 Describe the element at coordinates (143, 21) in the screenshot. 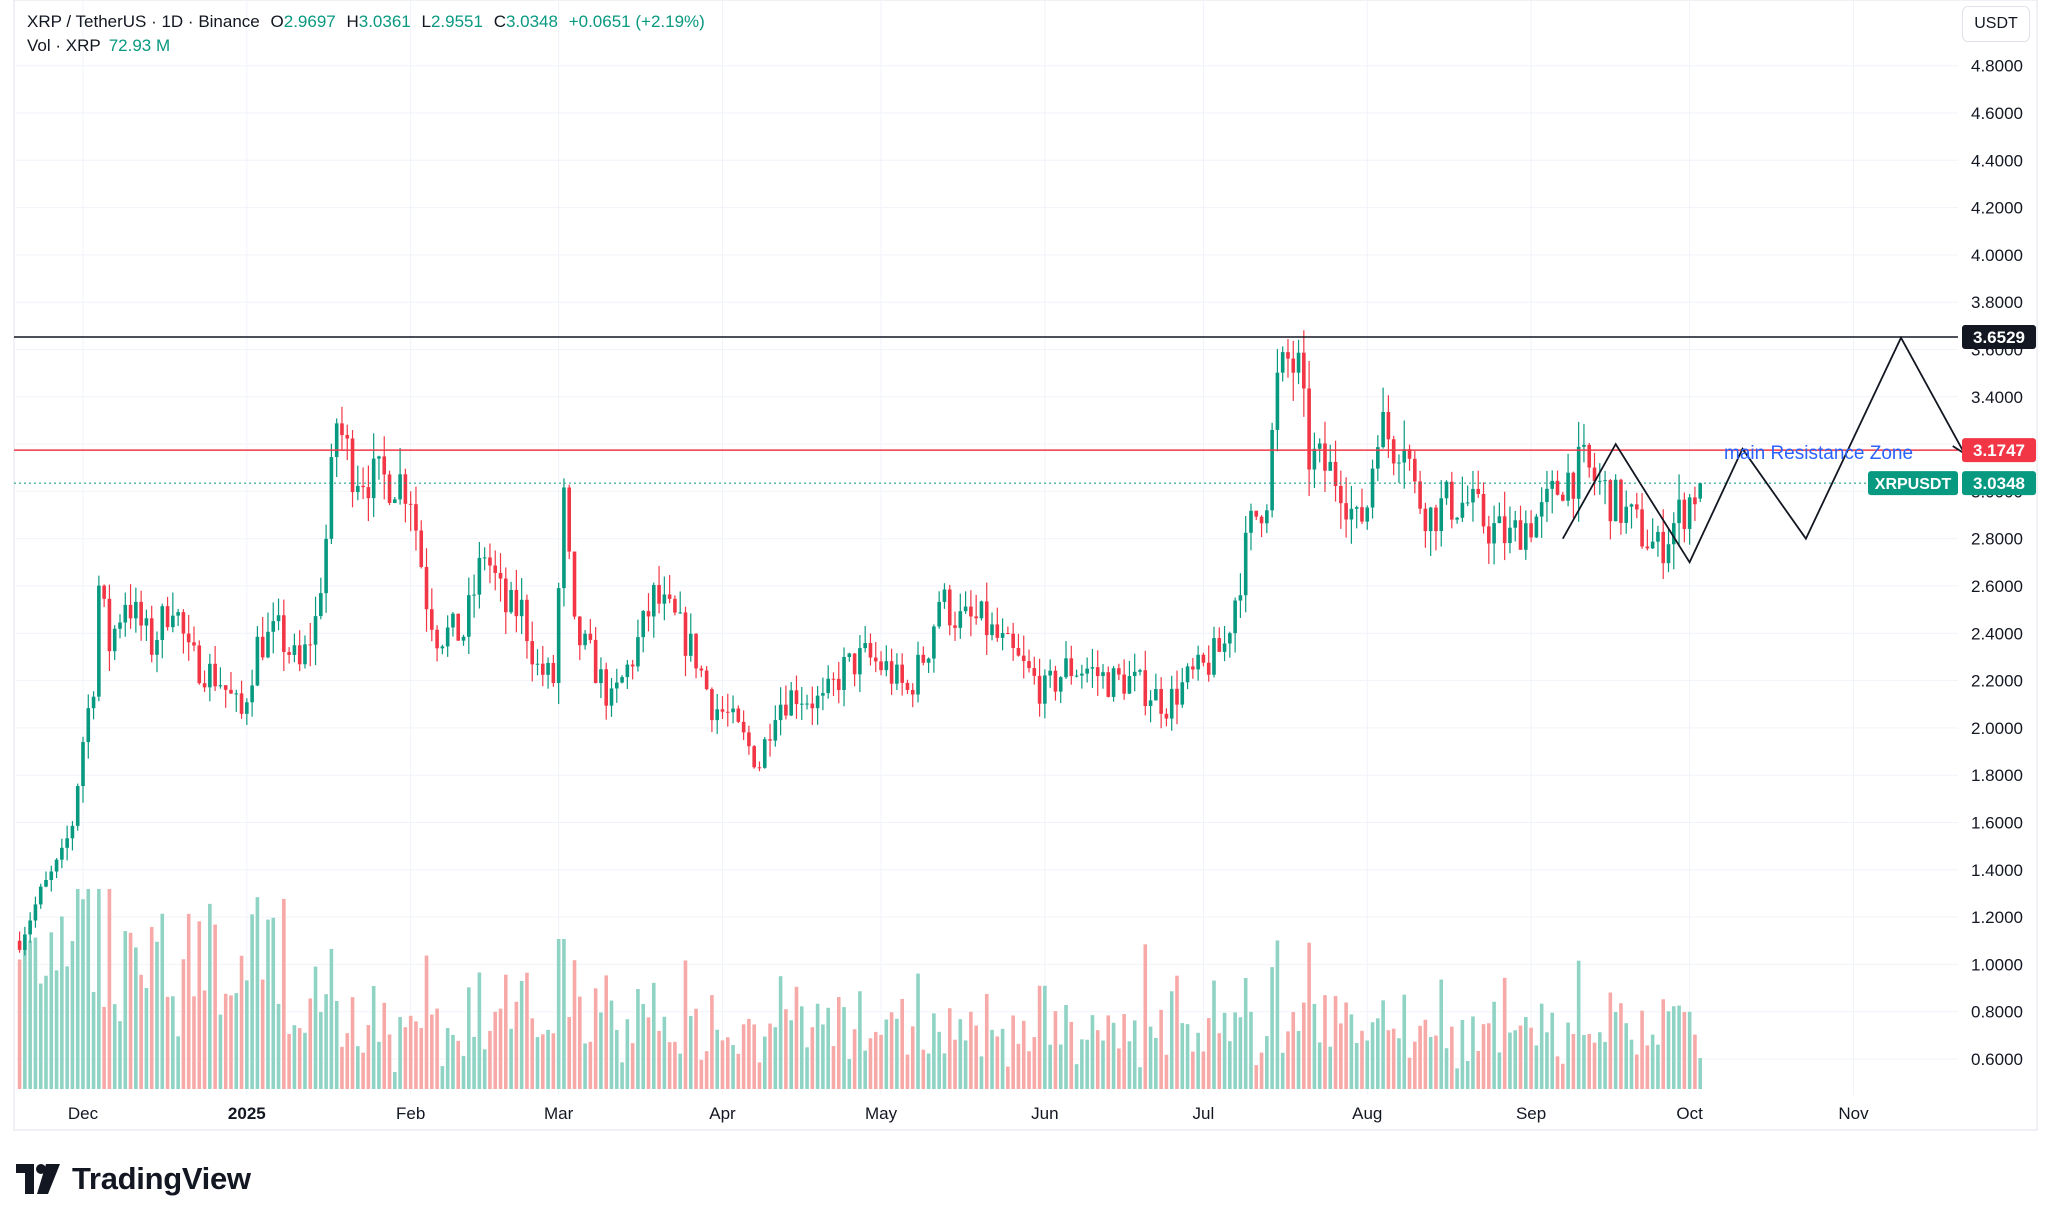

I see `symbol-title: XRP / TetherUS · 1D · Binance` at that location.